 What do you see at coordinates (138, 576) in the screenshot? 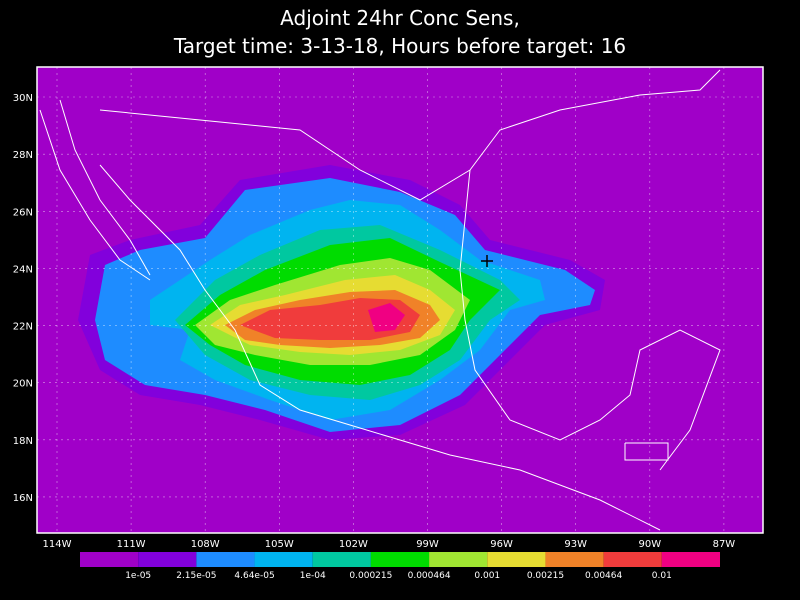
I see `colorbar-label: 1e-05` at bounding box center [138, 576].